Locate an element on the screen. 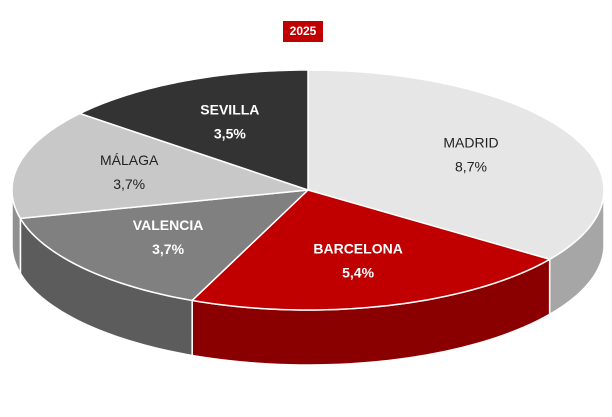 This screenshot has width=612, height=417. title-box is located at coordinates (303, 31).